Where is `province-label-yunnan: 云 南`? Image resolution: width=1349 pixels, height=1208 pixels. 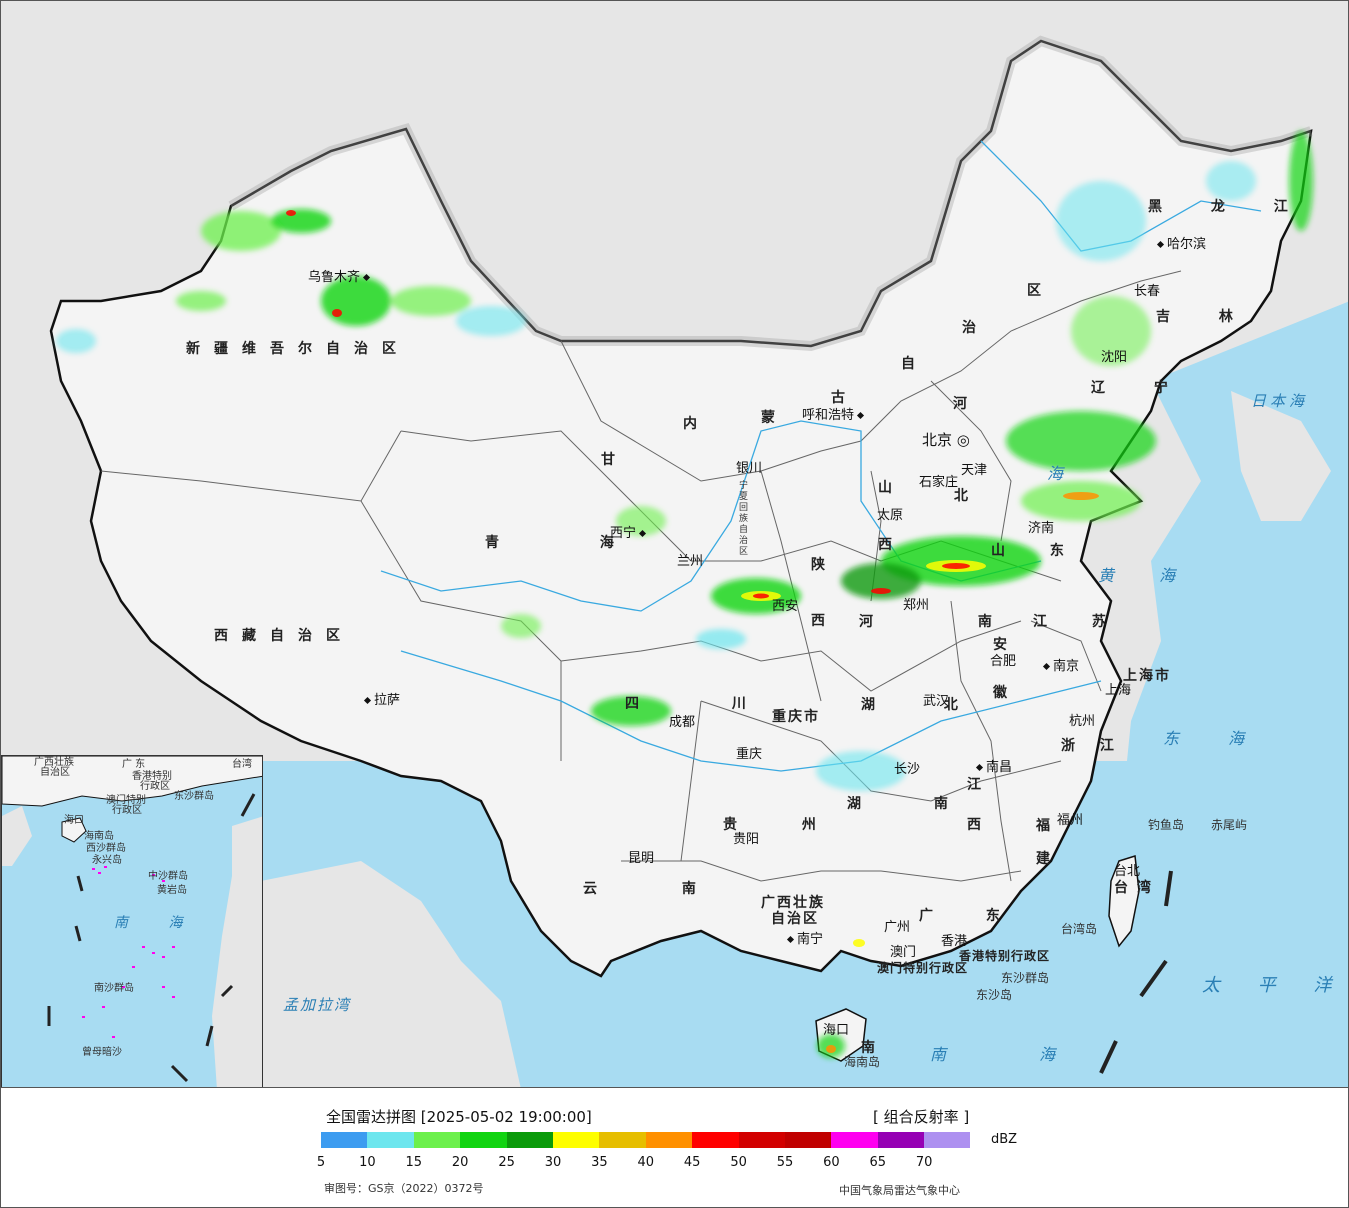
province-label-yunnan: 云 南 is located at coordinates (659, 889).